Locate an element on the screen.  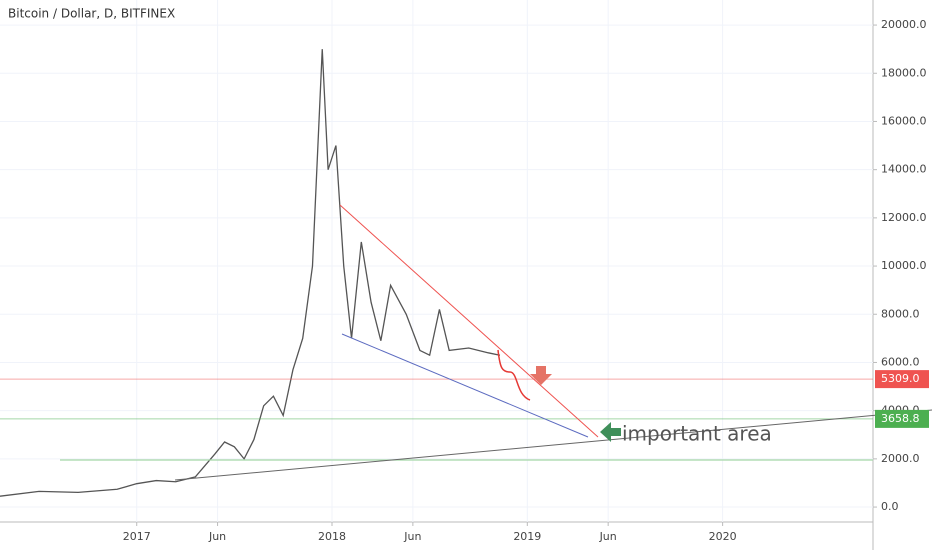
y-tick-label: 10000.0 is located at coordinates (904, 265).